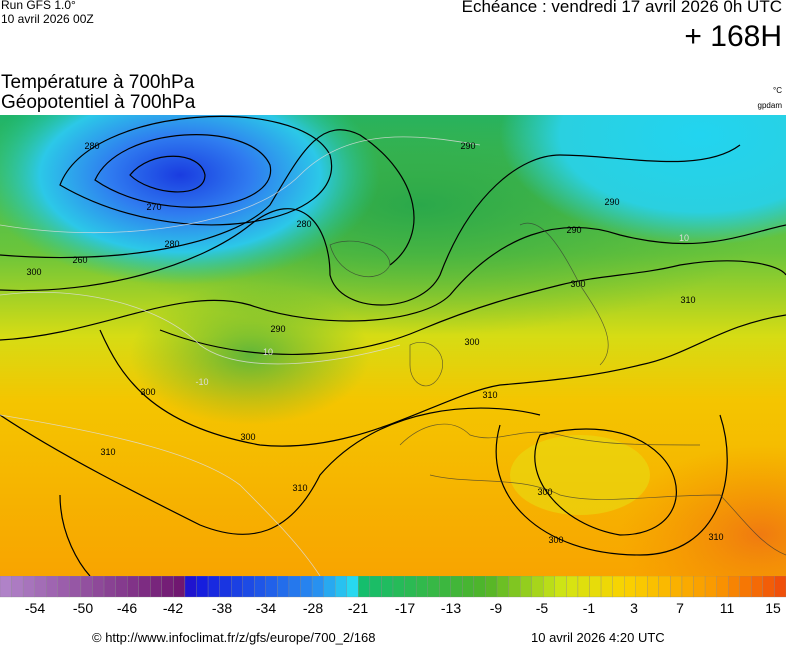  I want to click on contour-label: 260, so click(79, 260).